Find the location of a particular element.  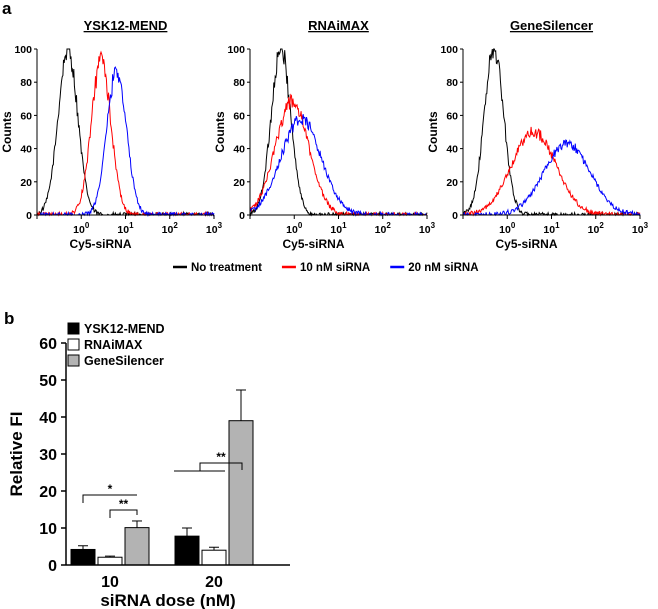

legend-label: No treatment is located at coordinates (226, 268).